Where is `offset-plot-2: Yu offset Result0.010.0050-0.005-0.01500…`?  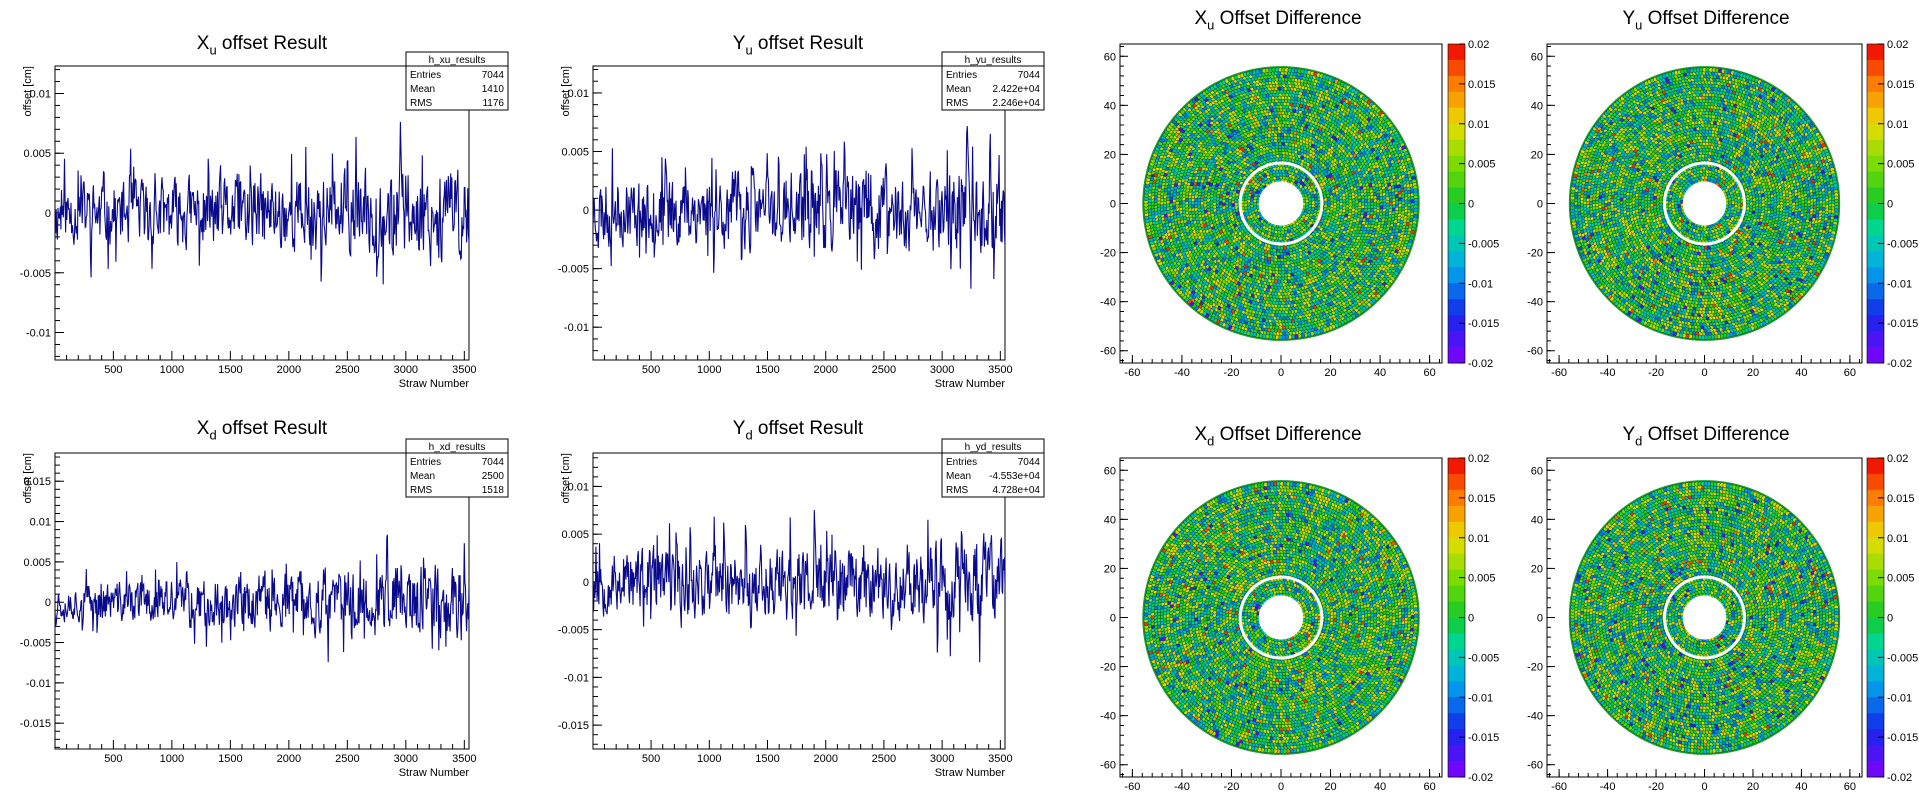 offset-plot-2: Yu offset Result0.010.0050-0.005-0.01500… is located at coordinates (801, 211).